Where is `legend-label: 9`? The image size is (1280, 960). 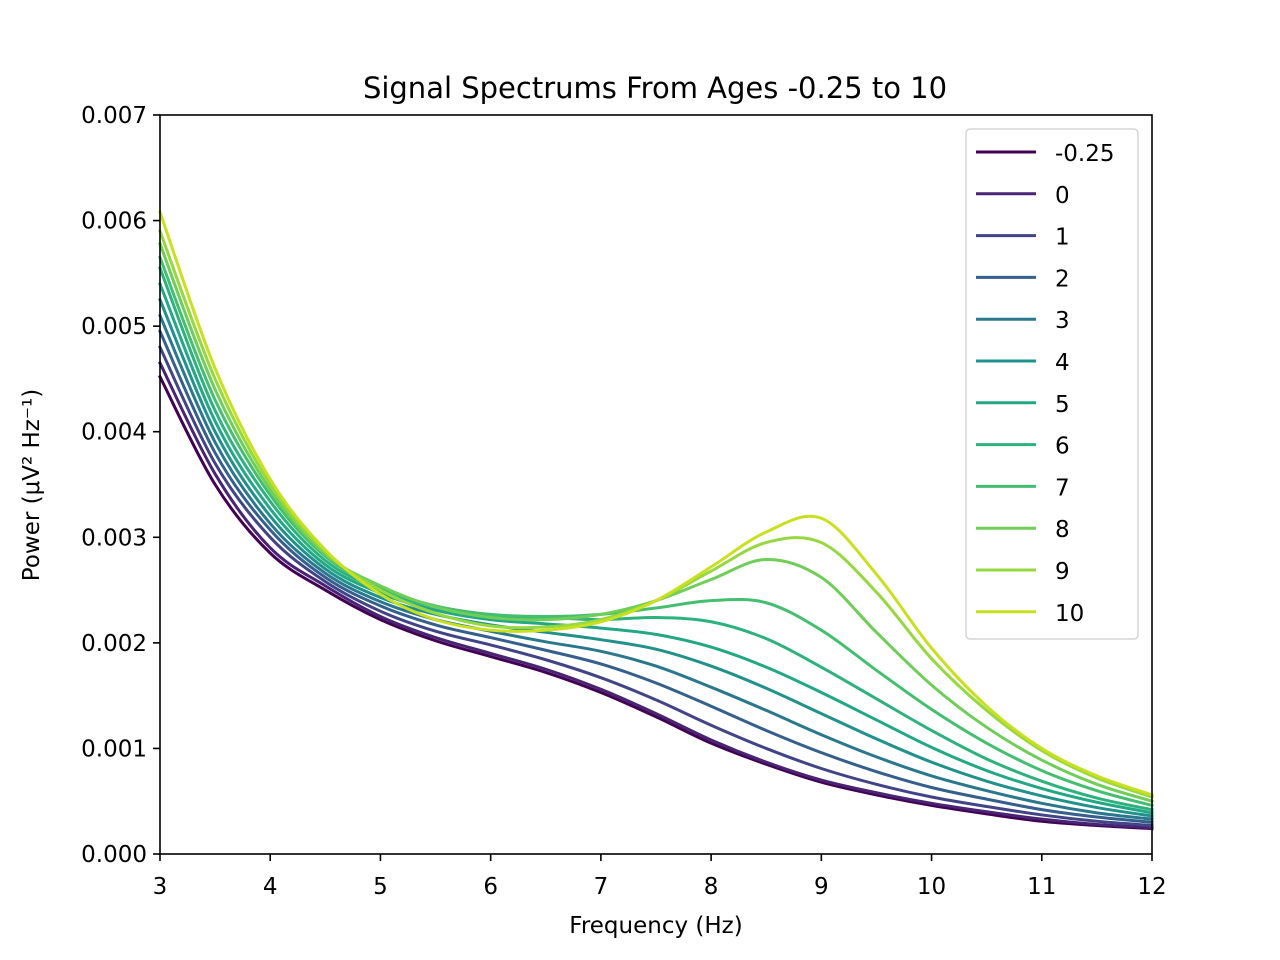 legend-label: 9 is located at coordinates (1062, 572).